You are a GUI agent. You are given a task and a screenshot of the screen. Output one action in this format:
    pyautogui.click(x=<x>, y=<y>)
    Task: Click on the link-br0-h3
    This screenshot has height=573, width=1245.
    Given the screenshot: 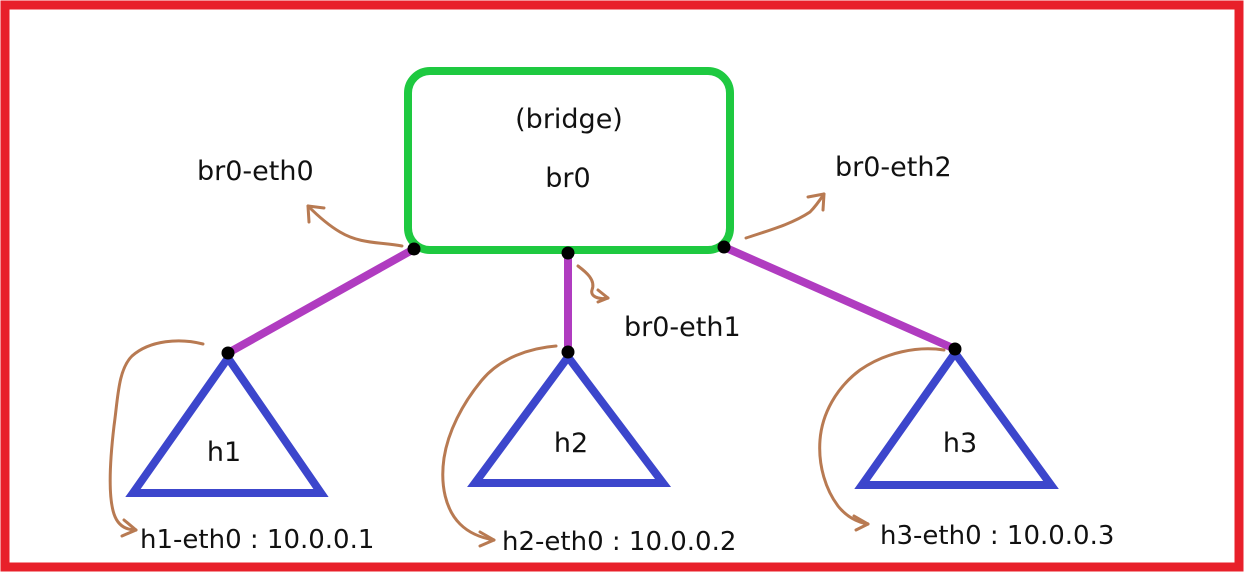 What is the action you would take?
    pyautogui.click(x=839, y=298)
    